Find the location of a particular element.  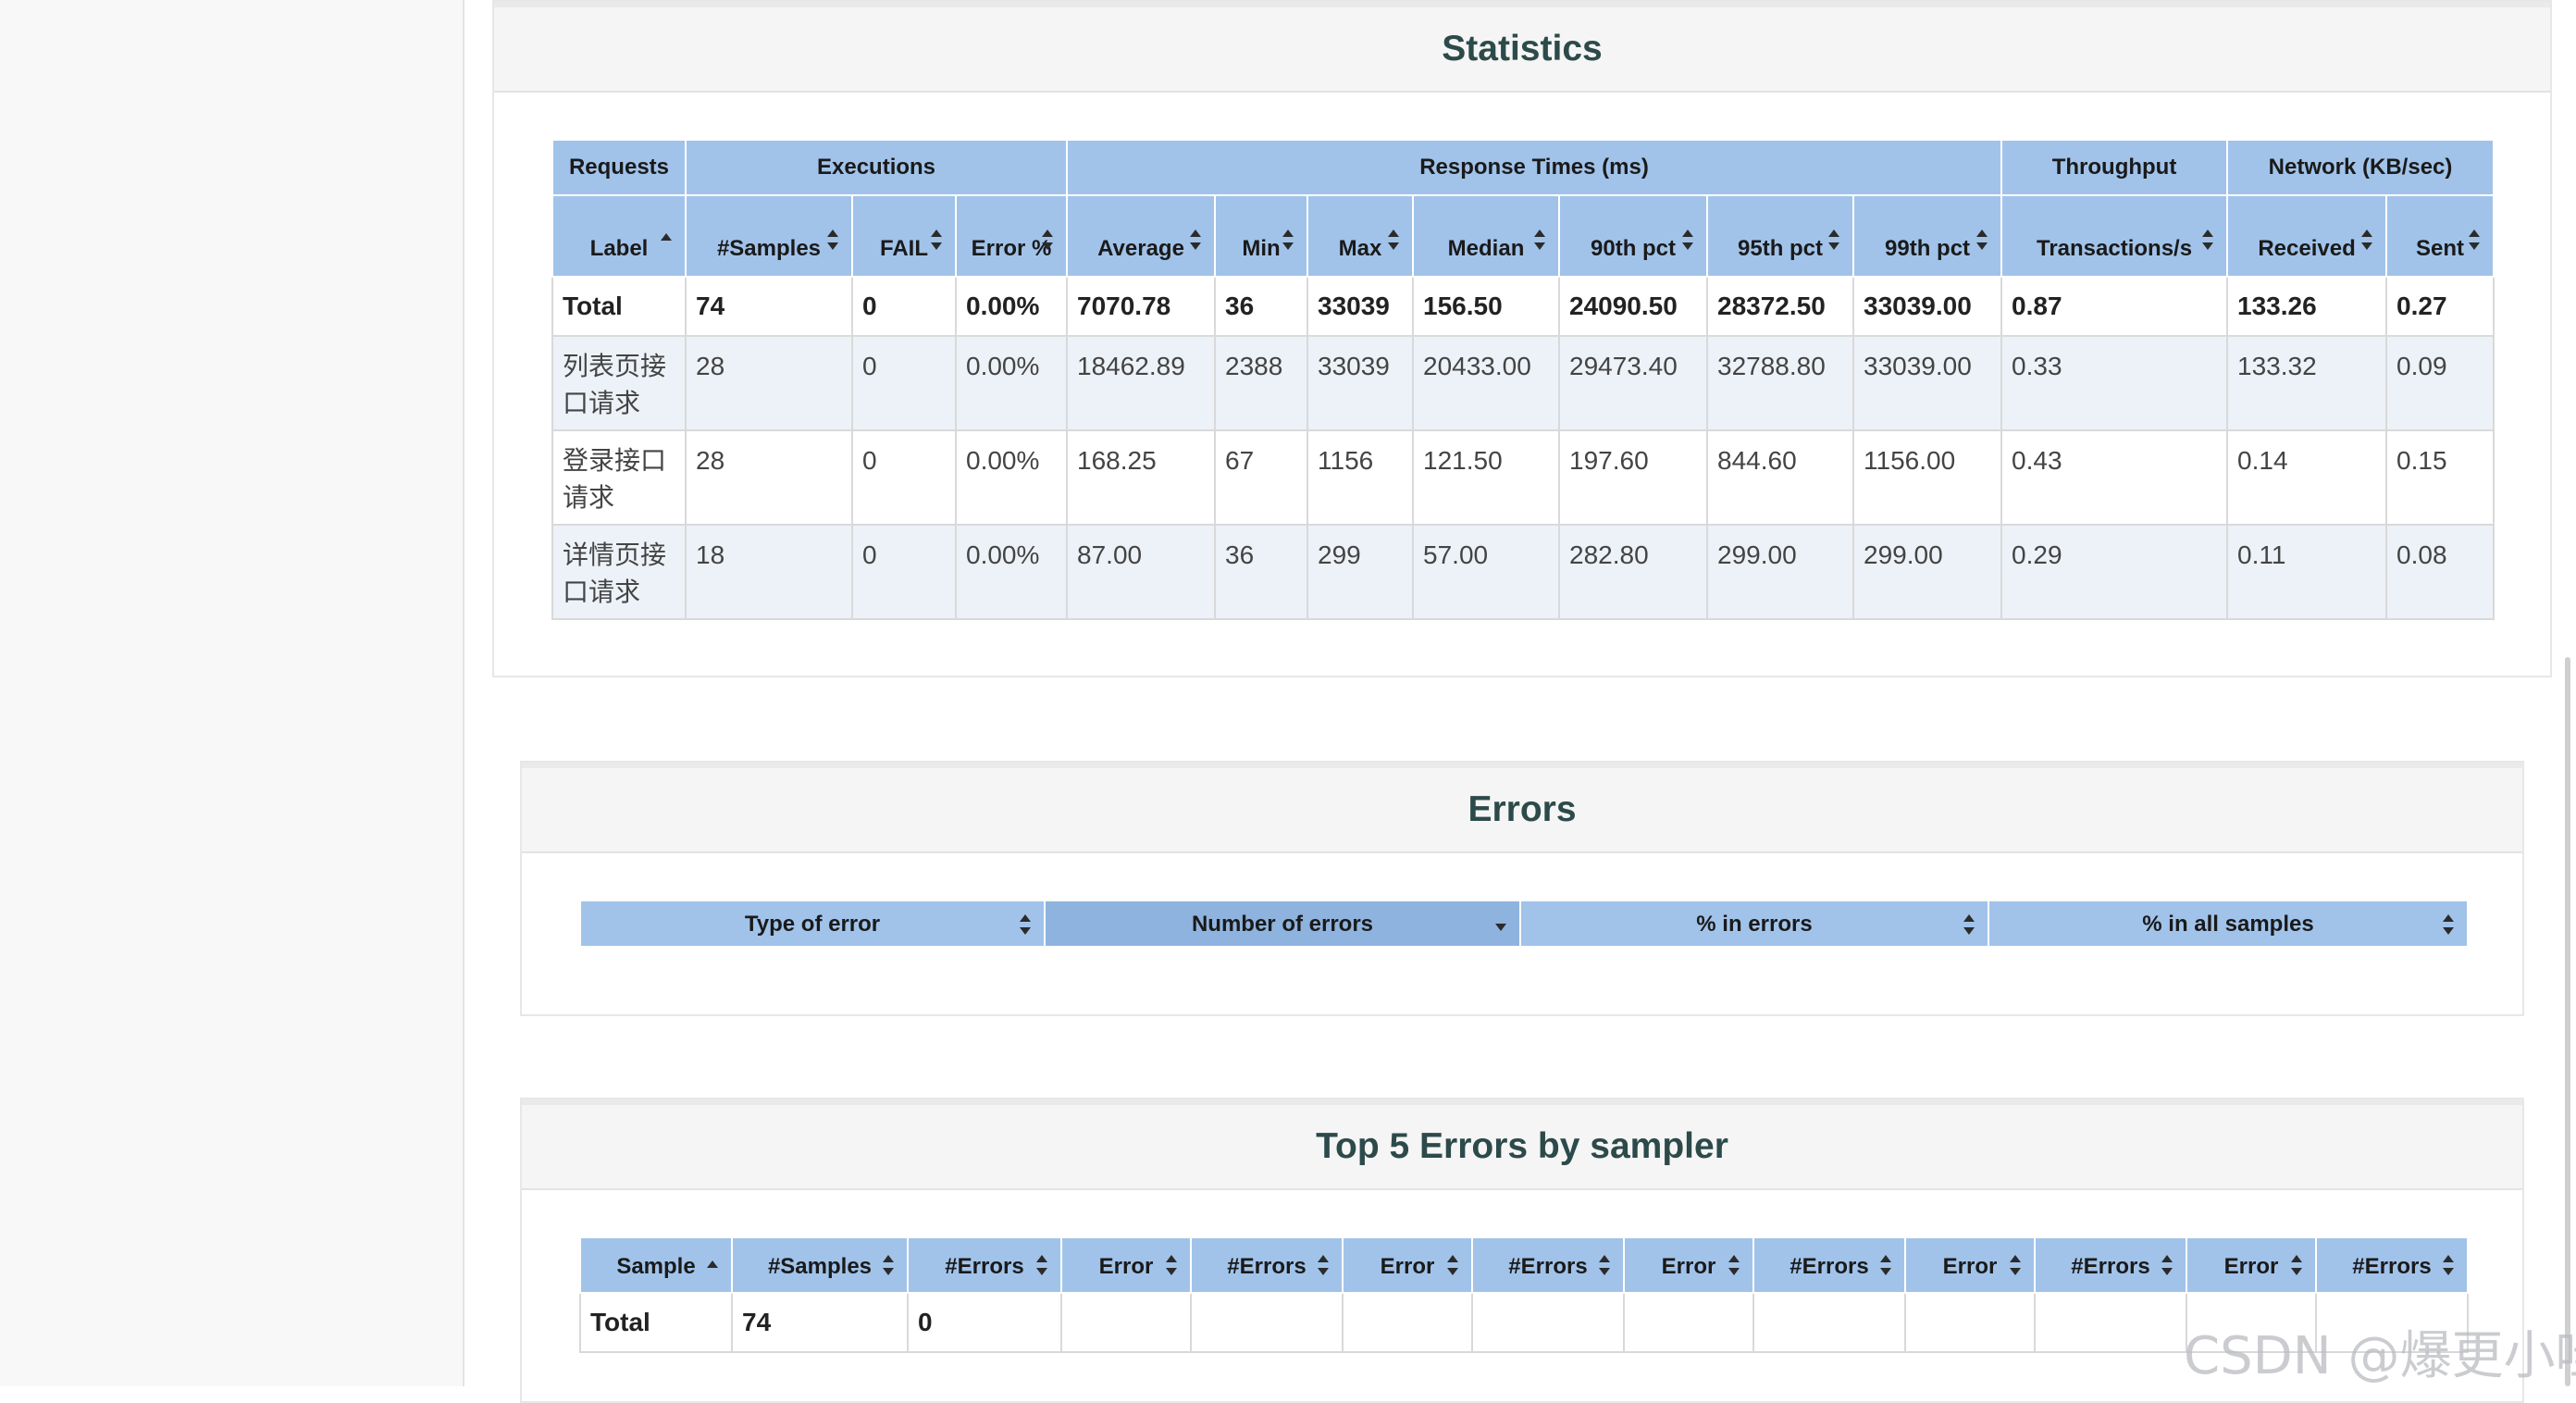

stats-data-cell: 0.00% is located at coordinates (1011, 477).